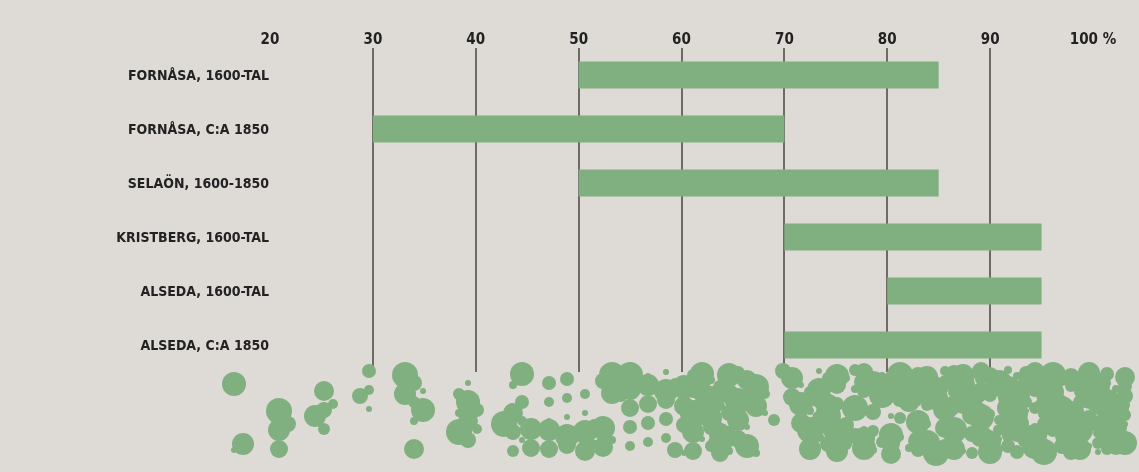  What do you see at coordinates (990, 39) in the screenshot?
I see `x-tick-label: 90` at bounding box center [990, 39].